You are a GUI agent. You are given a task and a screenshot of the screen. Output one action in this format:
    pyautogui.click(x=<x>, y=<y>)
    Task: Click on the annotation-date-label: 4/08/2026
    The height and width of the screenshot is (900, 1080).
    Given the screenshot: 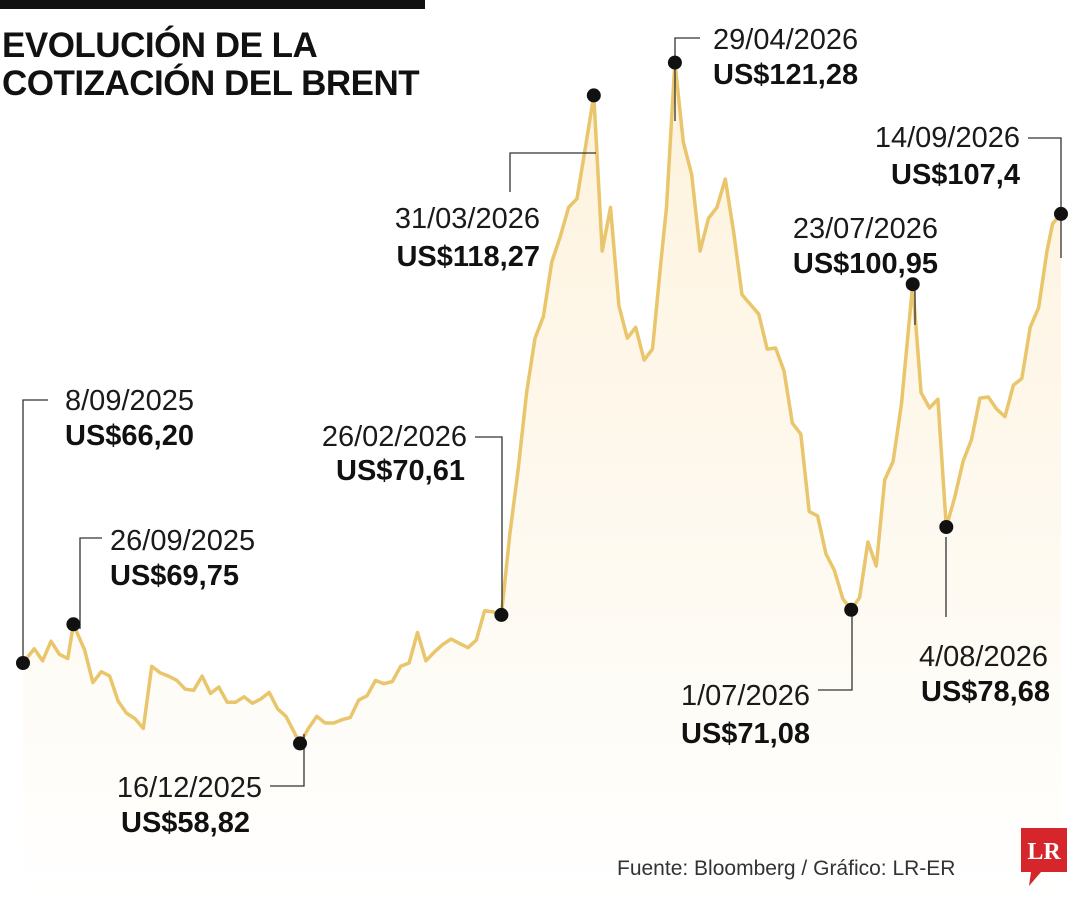 What is the action you would take?
    pyautogui.click(x=983, y=657)
    